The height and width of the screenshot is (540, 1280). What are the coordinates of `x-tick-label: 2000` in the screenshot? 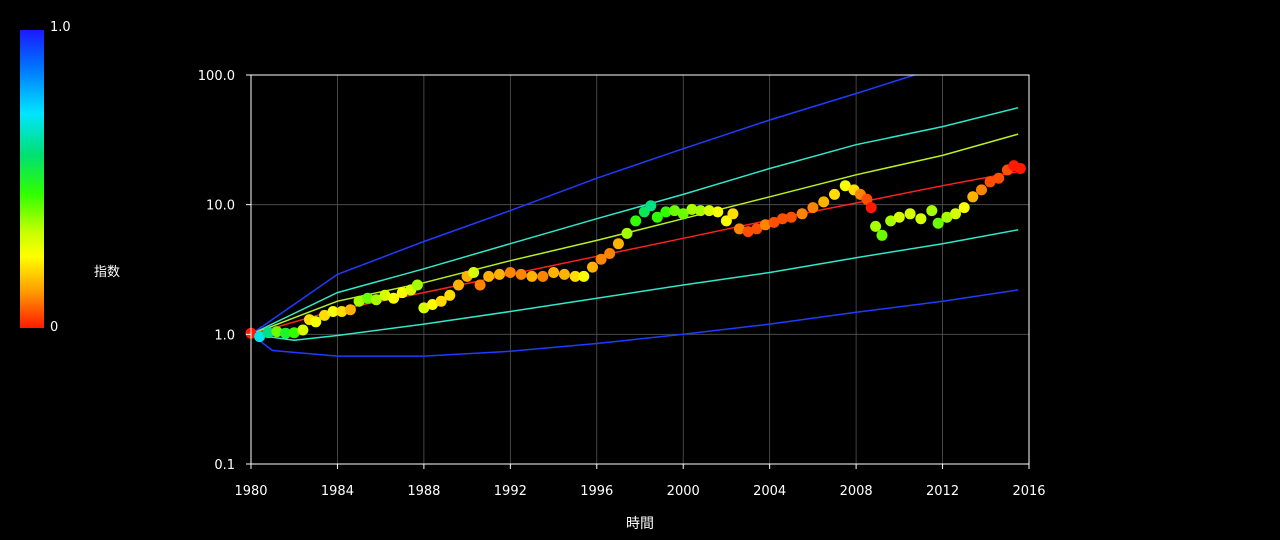 It's located at (683, 491).